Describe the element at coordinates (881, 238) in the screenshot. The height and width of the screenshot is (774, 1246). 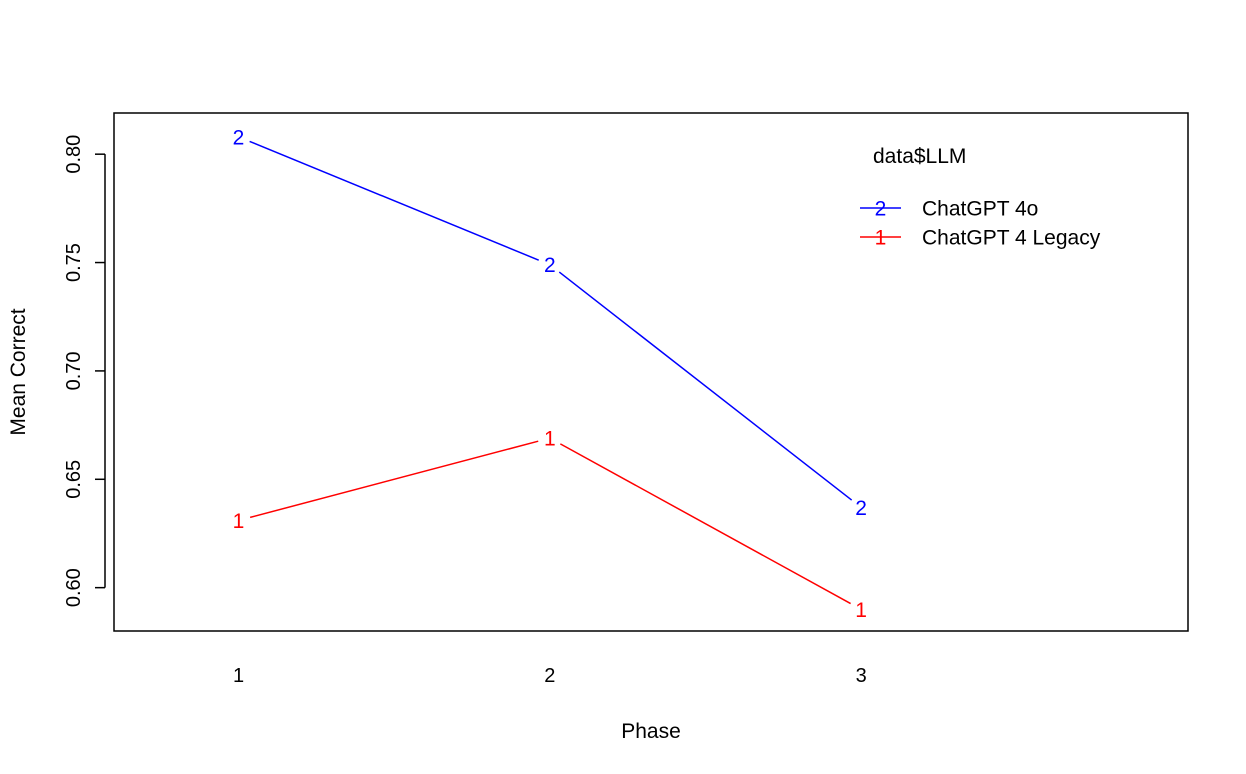
I see `legend-marker: 1` at that location.